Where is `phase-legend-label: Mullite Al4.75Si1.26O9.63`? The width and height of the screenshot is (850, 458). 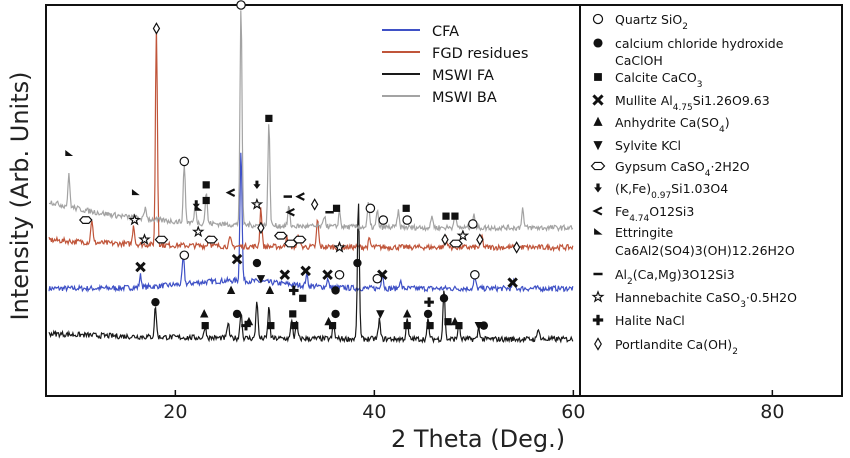 phase-legend-label: Mullite Al4.75Si1.26O9.63 is located at coordinates (692, 103).